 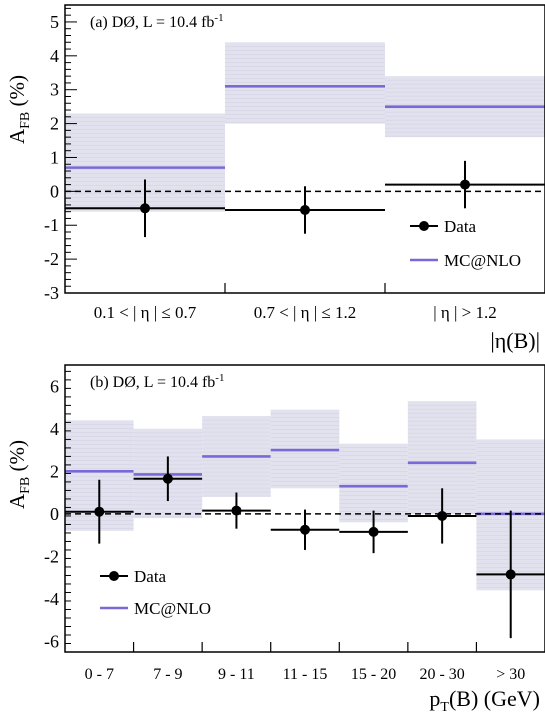 I want to click on y-tick-label: 3, so click(x=54, y=90).